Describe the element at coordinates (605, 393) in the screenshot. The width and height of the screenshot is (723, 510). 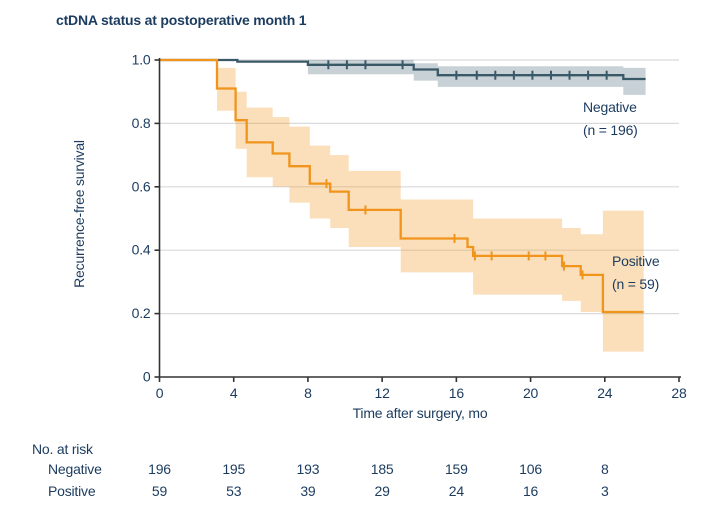
I see `x-tick-label: 24` at that location.